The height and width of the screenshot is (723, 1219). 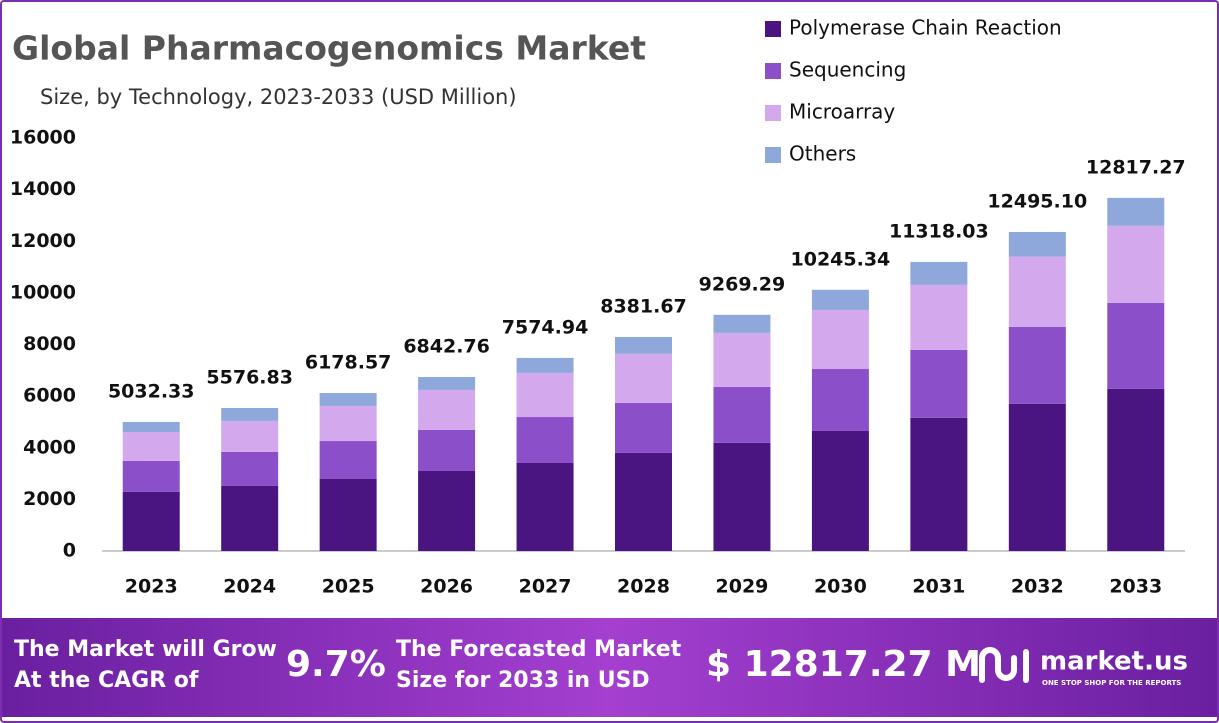 What do you see at coordinates (643, 587) in the screenshot?
I see `x-tick-label: 2028` at bounding box center [643, 587].